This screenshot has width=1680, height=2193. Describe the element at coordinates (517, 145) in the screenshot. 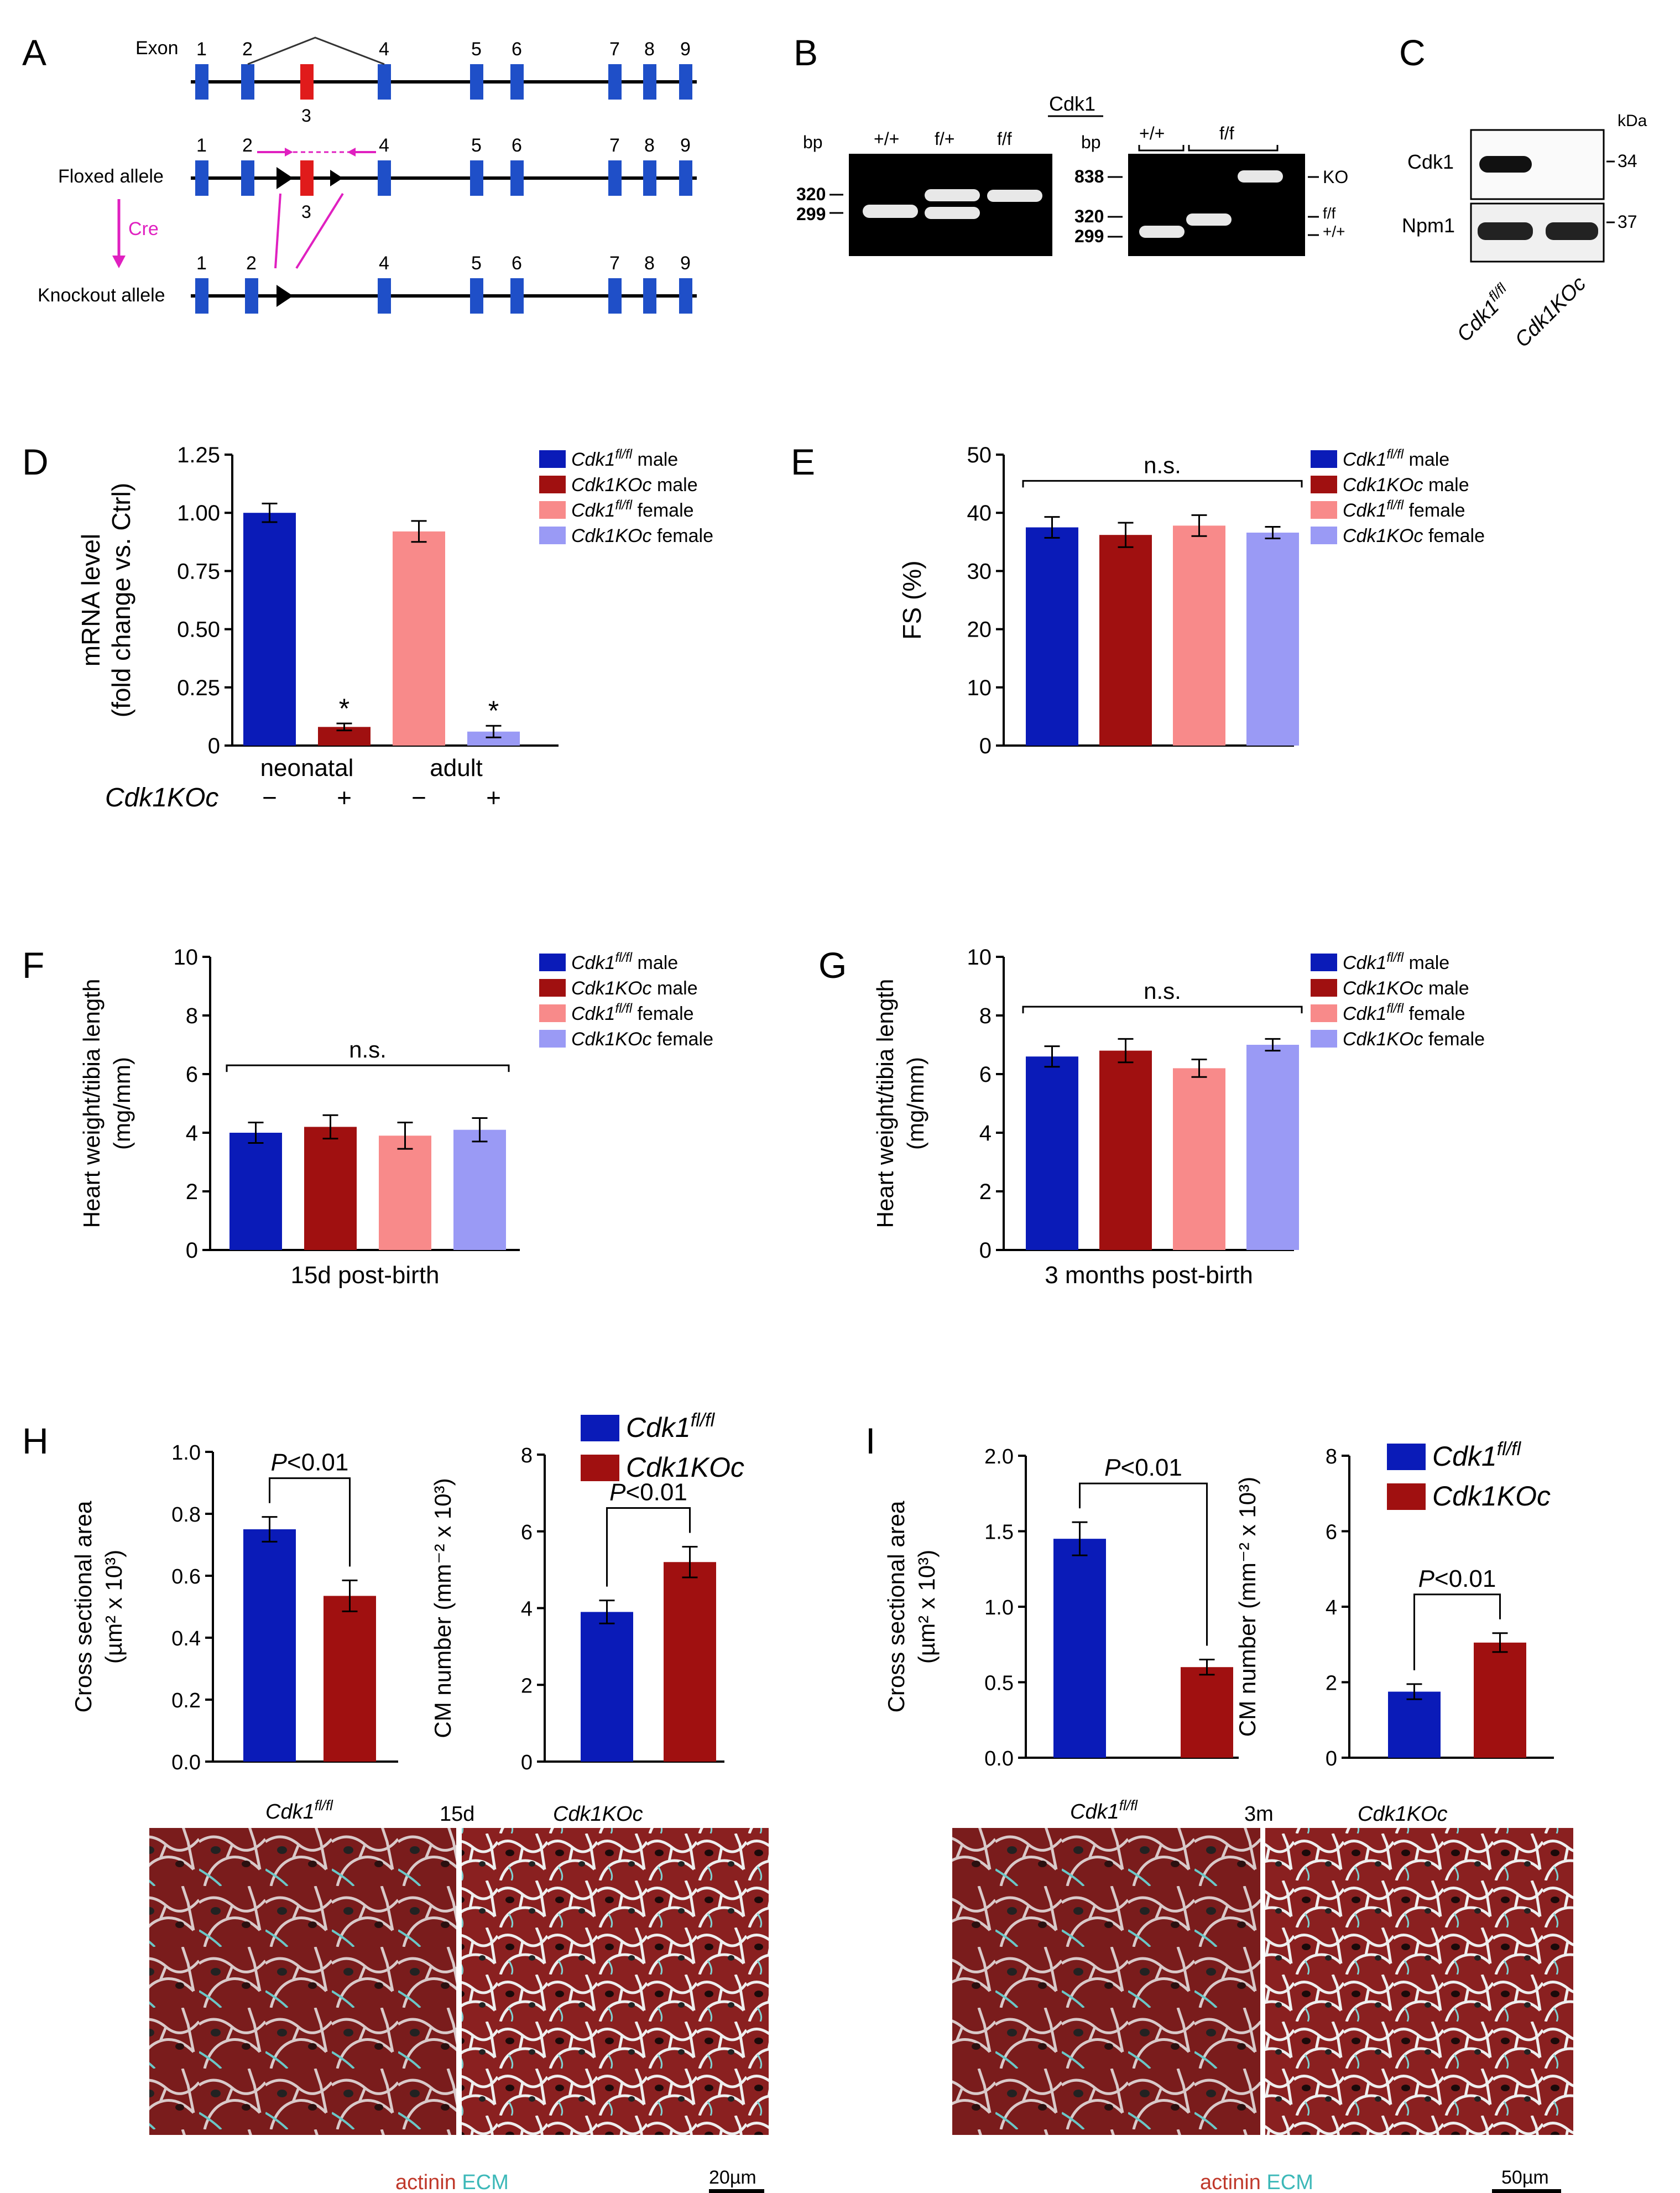

I see `exon-number: 6` at that location.